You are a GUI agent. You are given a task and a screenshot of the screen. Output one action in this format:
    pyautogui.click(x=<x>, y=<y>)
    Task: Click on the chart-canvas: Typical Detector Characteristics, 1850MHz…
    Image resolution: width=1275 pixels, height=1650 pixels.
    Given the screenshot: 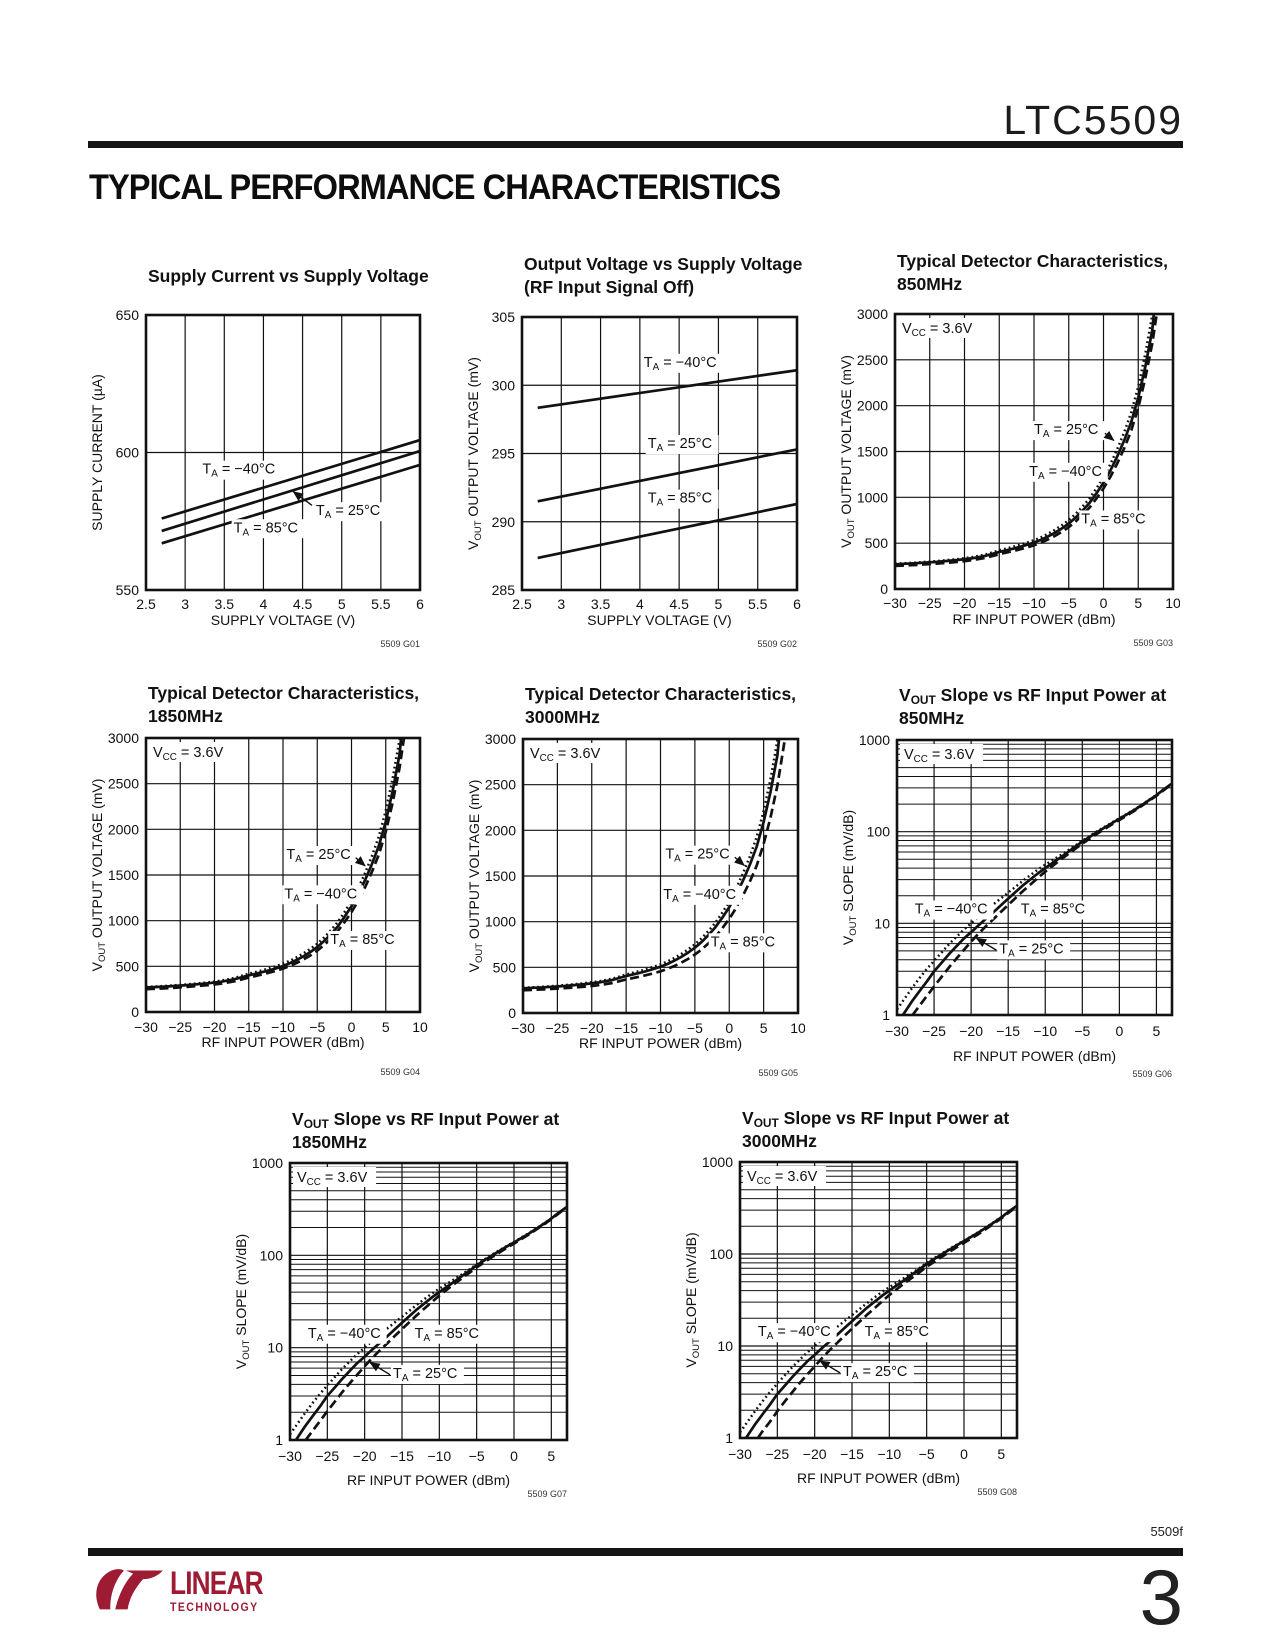 What is the action you would take?
    pyautogui.click(x=258, y=880)
    